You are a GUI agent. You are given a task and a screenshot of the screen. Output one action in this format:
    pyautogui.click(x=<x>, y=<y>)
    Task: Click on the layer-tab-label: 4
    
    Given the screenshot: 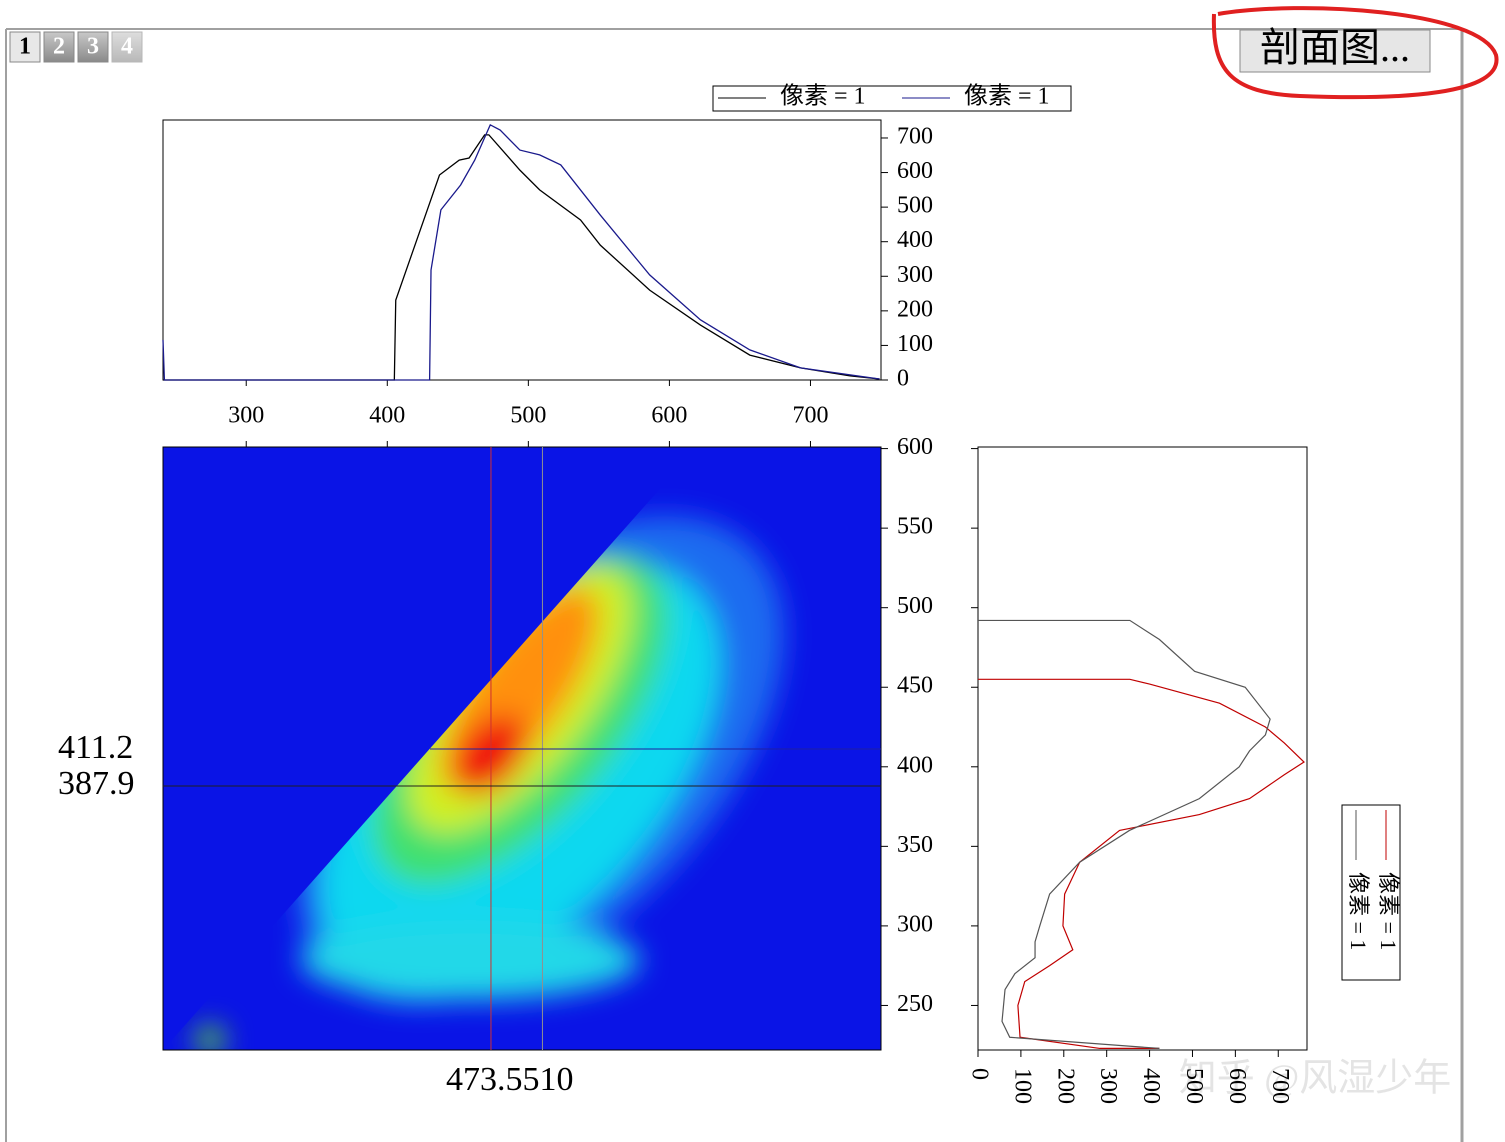 What is the action you would take?
    pyautogui.click(x=127, y=47)
    